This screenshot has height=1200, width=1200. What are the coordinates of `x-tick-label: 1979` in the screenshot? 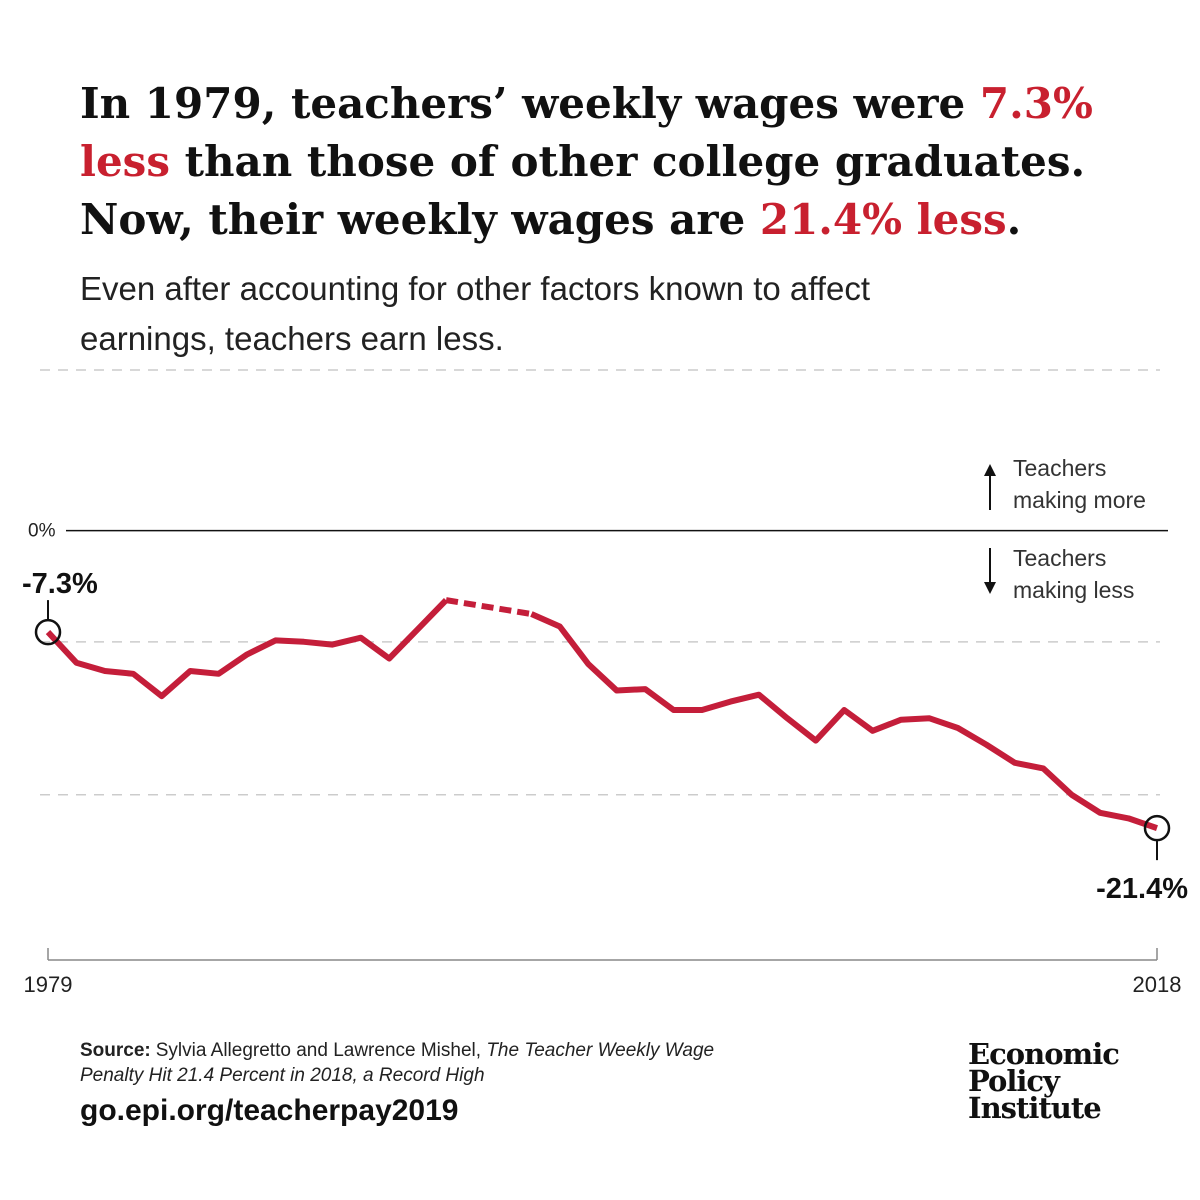 It's located at (48, 984).